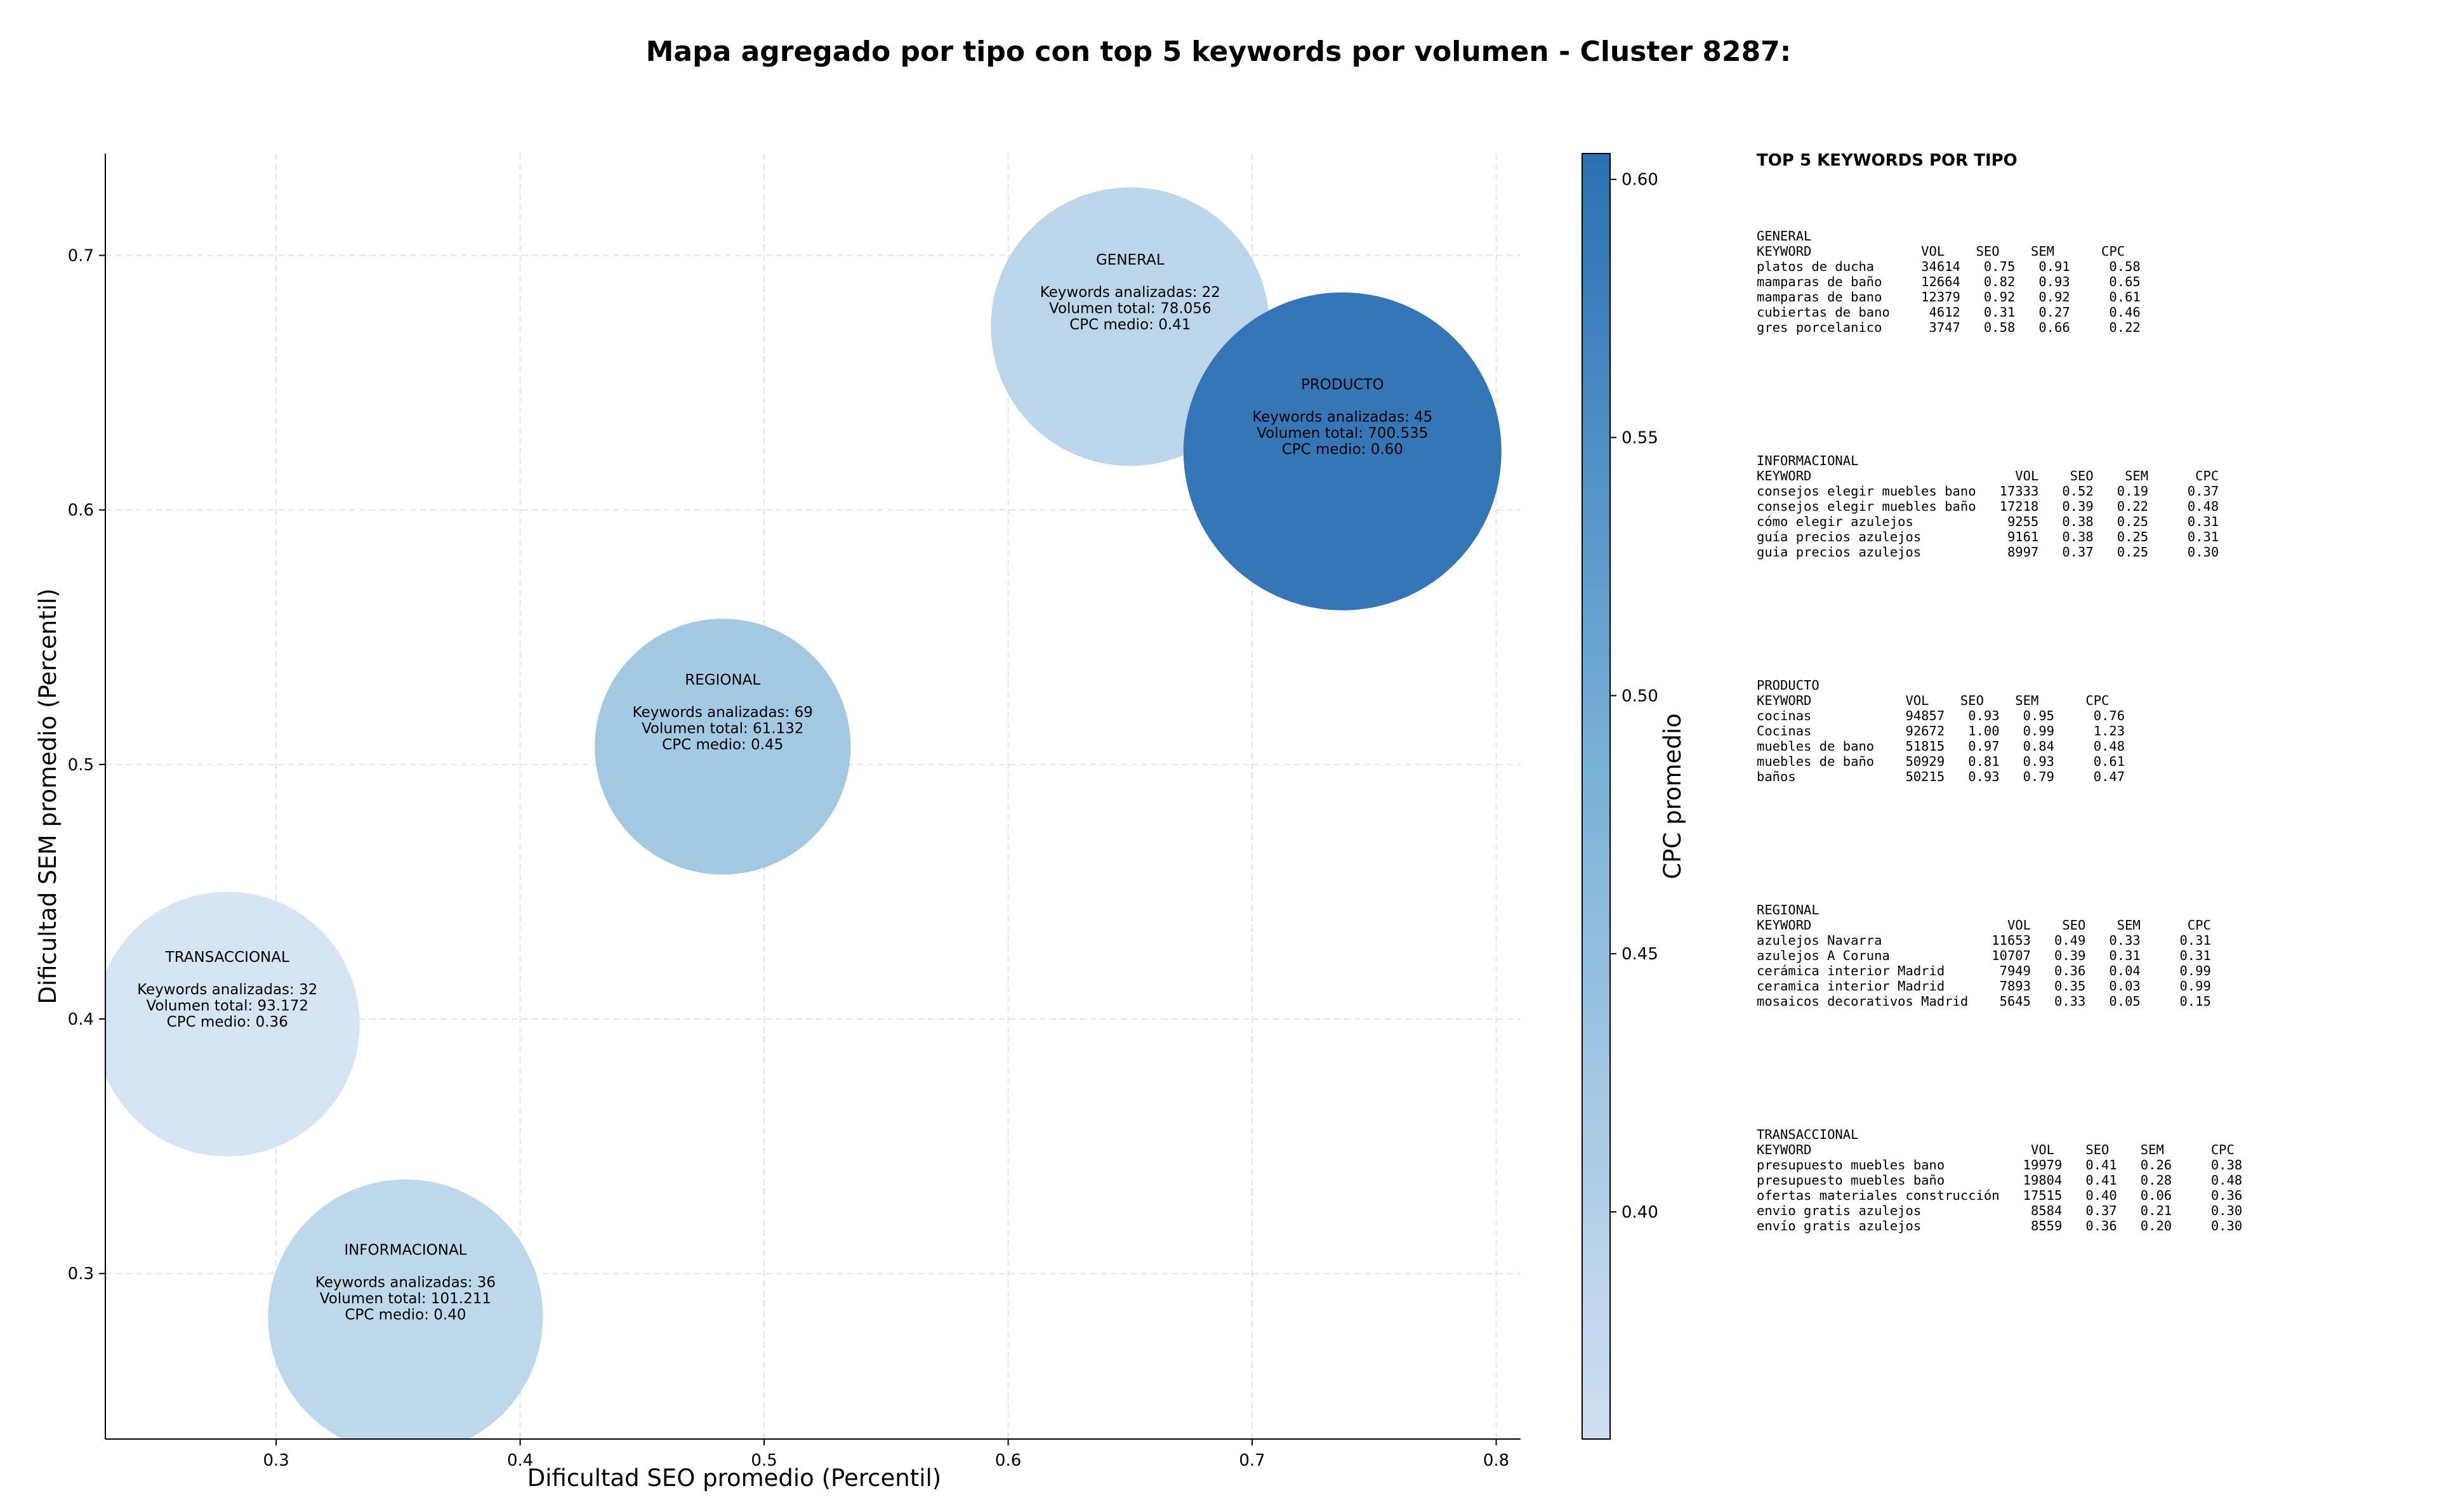 This screenshot has height=1512, width=2437. Describe the element at coordinates (722, 680) in the screenshot. I see `bubble-label-type-regional: REGIONAL` at that location.